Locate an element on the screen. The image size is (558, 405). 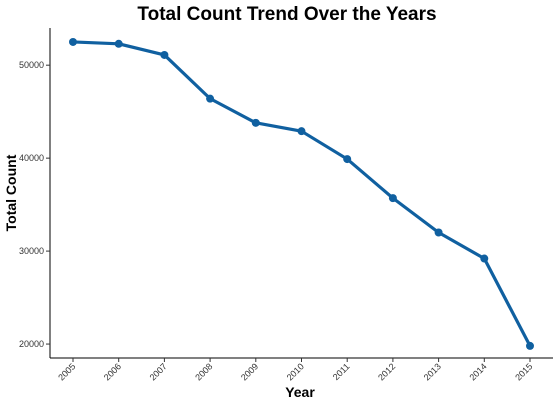
y-tick-label: 30000 is located at coordinates (31, 251).